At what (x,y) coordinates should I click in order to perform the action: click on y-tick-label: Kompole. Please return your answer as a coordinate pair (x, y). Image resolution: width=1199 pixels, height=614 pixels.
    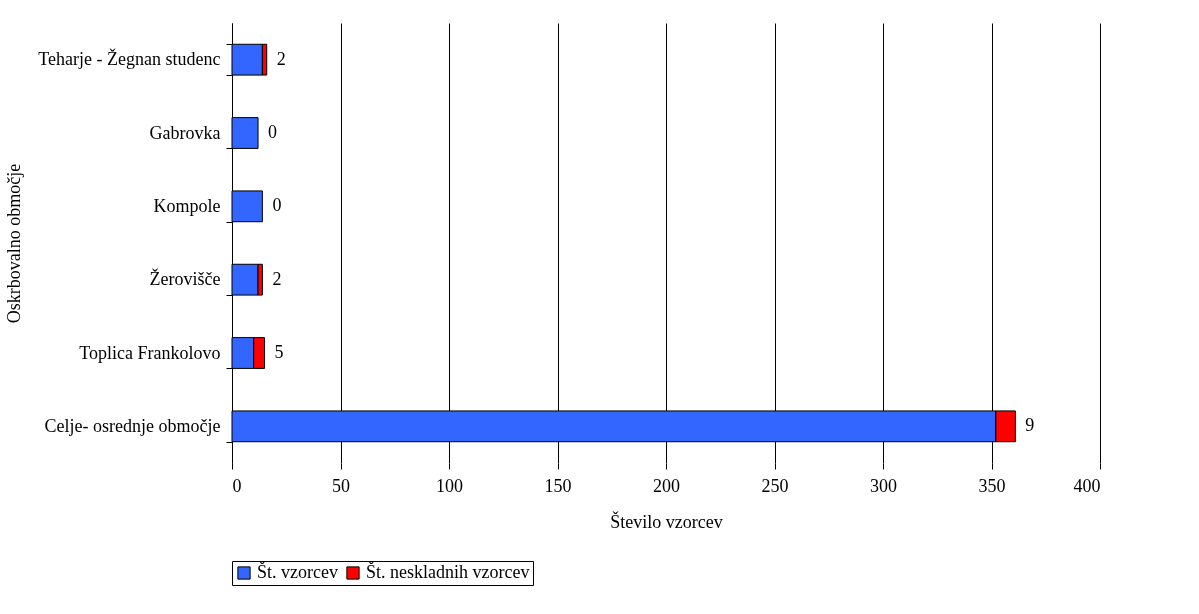
    Looking at the image, I should click on (187, 205).